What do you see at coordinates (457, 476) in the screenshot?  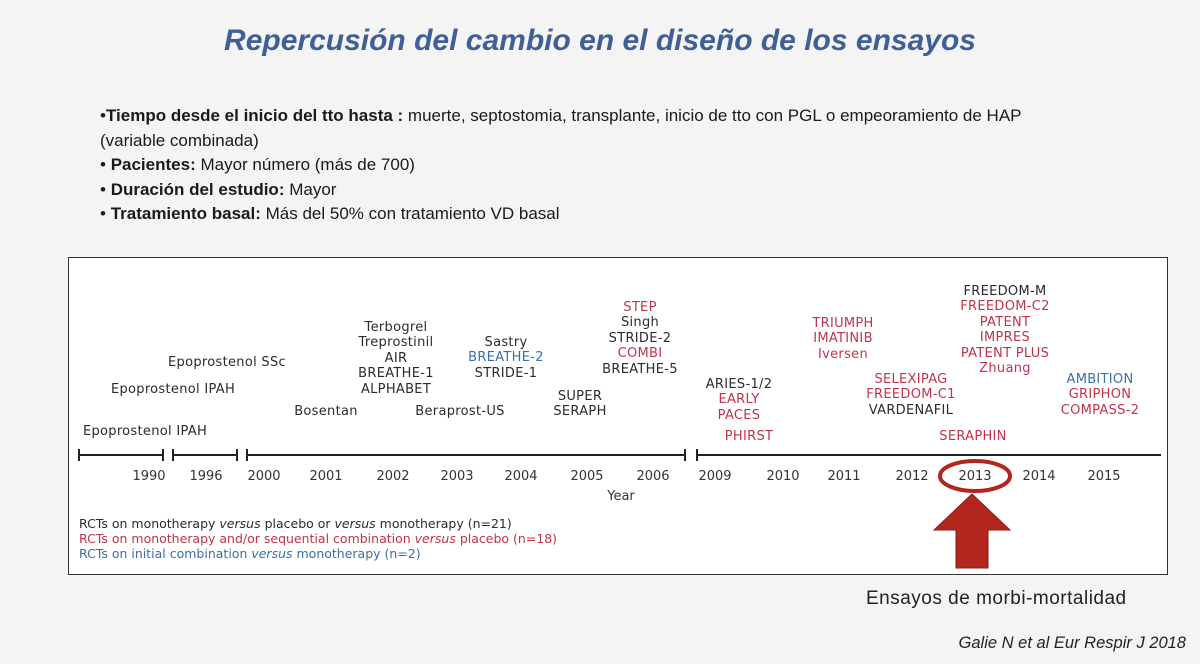 I see `year-label: 2003` at bounding box center [457, 476].